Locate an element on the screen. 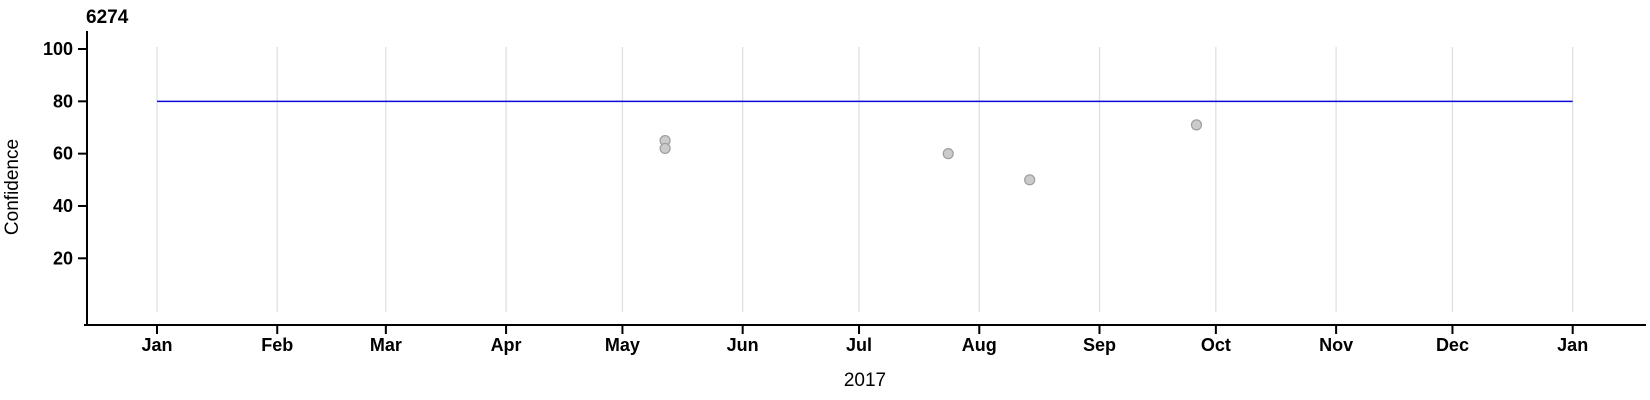 This screenshot has width=1650, height=400. x-axis-label: 2017 is located at coordinates (865, 380).